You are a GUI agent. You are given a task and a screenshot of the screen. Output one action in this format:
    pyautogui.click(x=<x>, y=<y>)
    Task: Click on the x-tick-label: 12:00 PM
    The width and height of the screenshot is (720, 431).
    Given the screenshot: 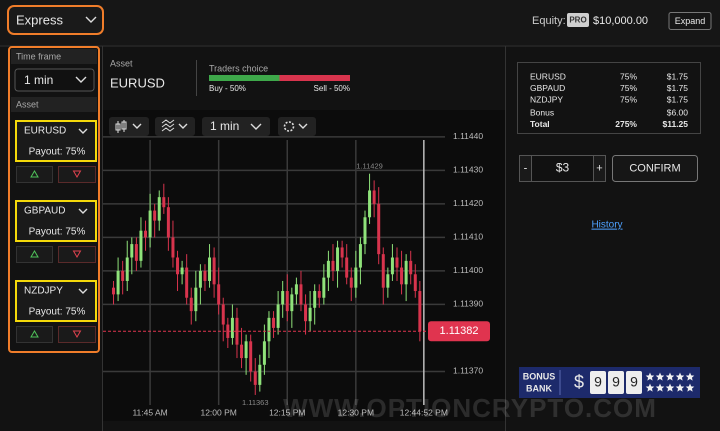 What is the action you would take?
    pyautogui.click(x=218, y=412)
    